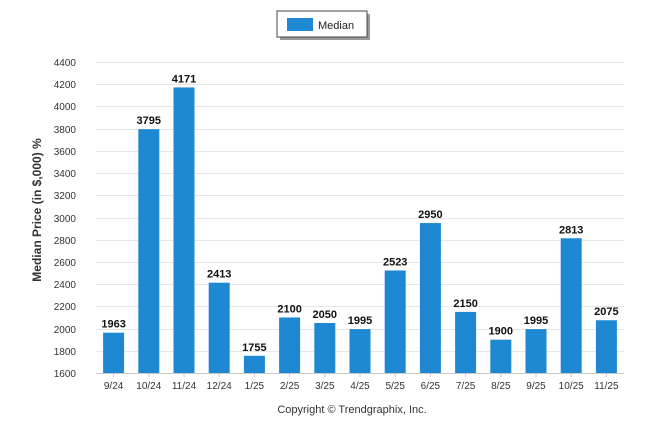 The width and height of the screenshot is (646, 434). Describe the element at coordinates (184, 79) in the screenshot. I see `data-label: 4171` at that location.